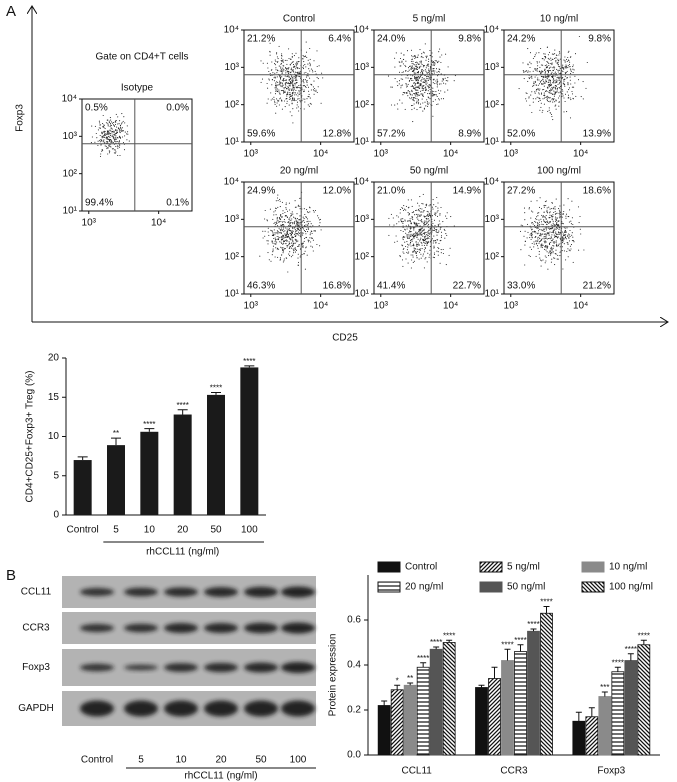  What do you see at coordinates (580, 306) in the screenshot?
I see `x-tick-label: 10⁴` at bounding box center [580, 306].